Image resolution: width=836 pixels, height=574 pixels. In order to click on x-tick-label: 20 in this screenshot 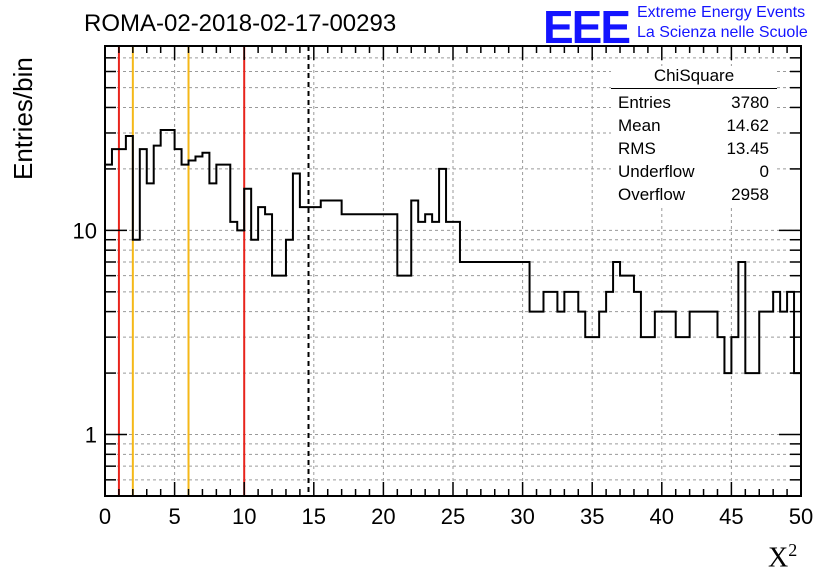, I will do `click(383, 516)`.